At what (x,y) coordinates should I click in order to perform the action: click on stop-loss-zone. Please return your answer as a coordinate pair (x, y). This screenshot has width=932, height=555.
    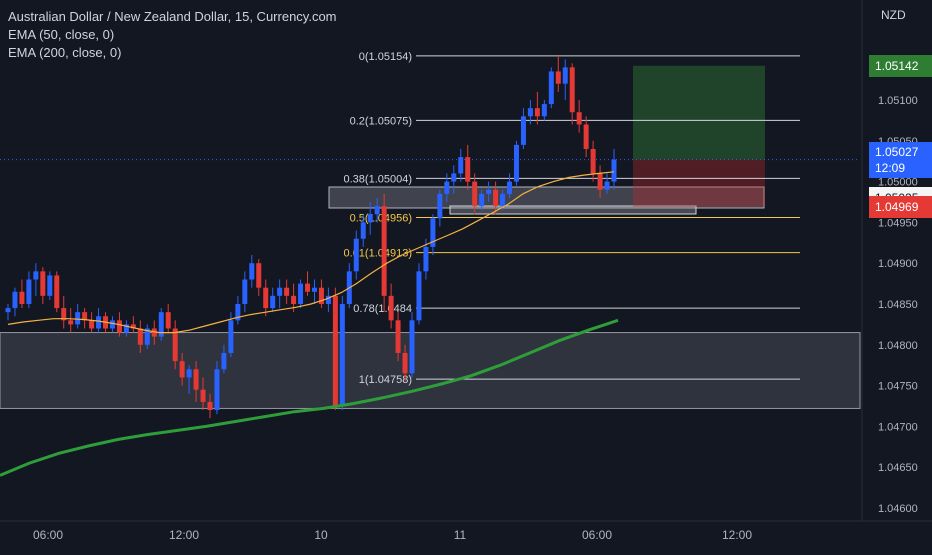
    Looking at the image, I should click on (699, 183).